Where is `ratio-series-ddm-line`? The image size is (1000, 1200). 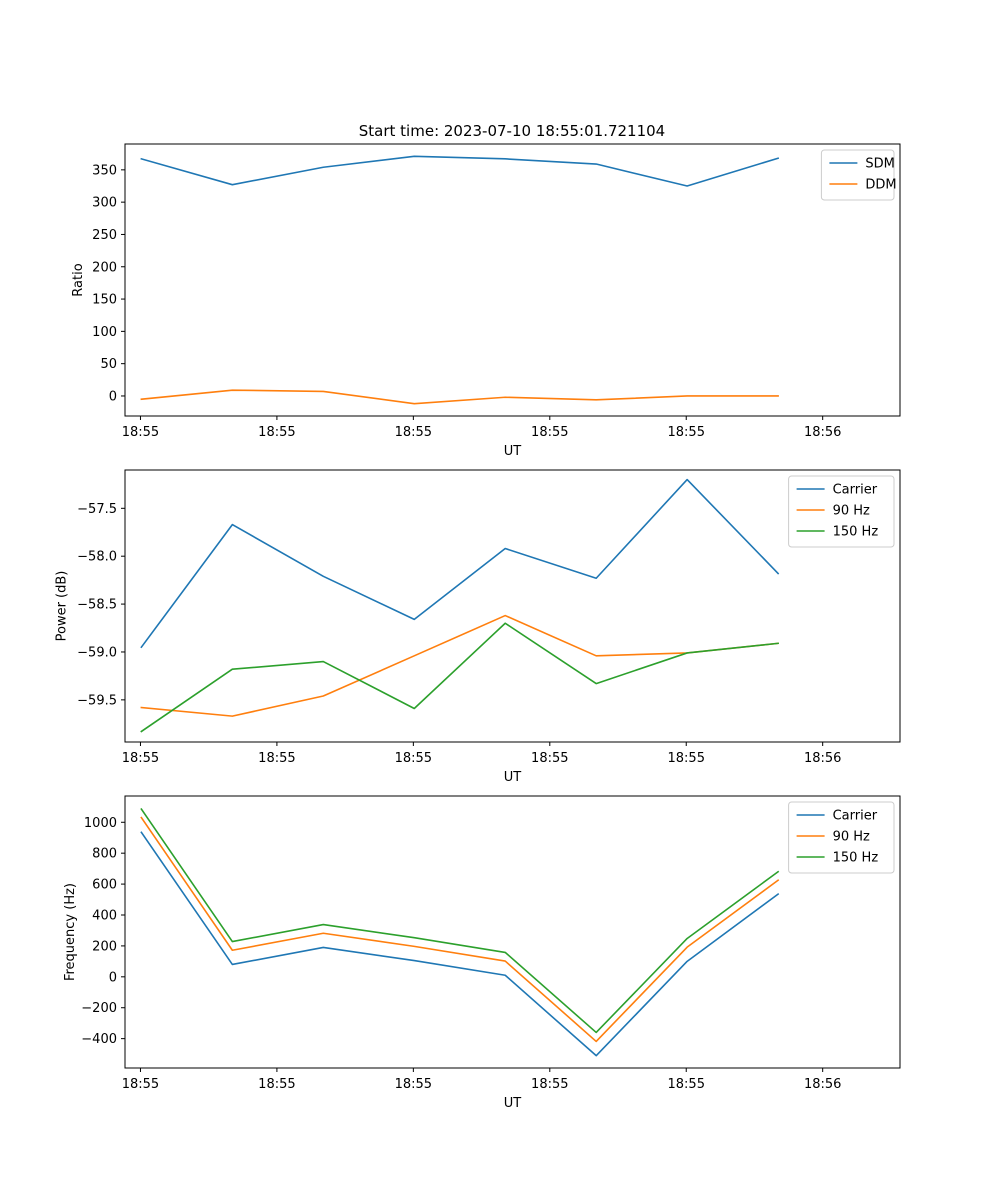
ratio-series-ddm-line is located at coordinates (459, 397).